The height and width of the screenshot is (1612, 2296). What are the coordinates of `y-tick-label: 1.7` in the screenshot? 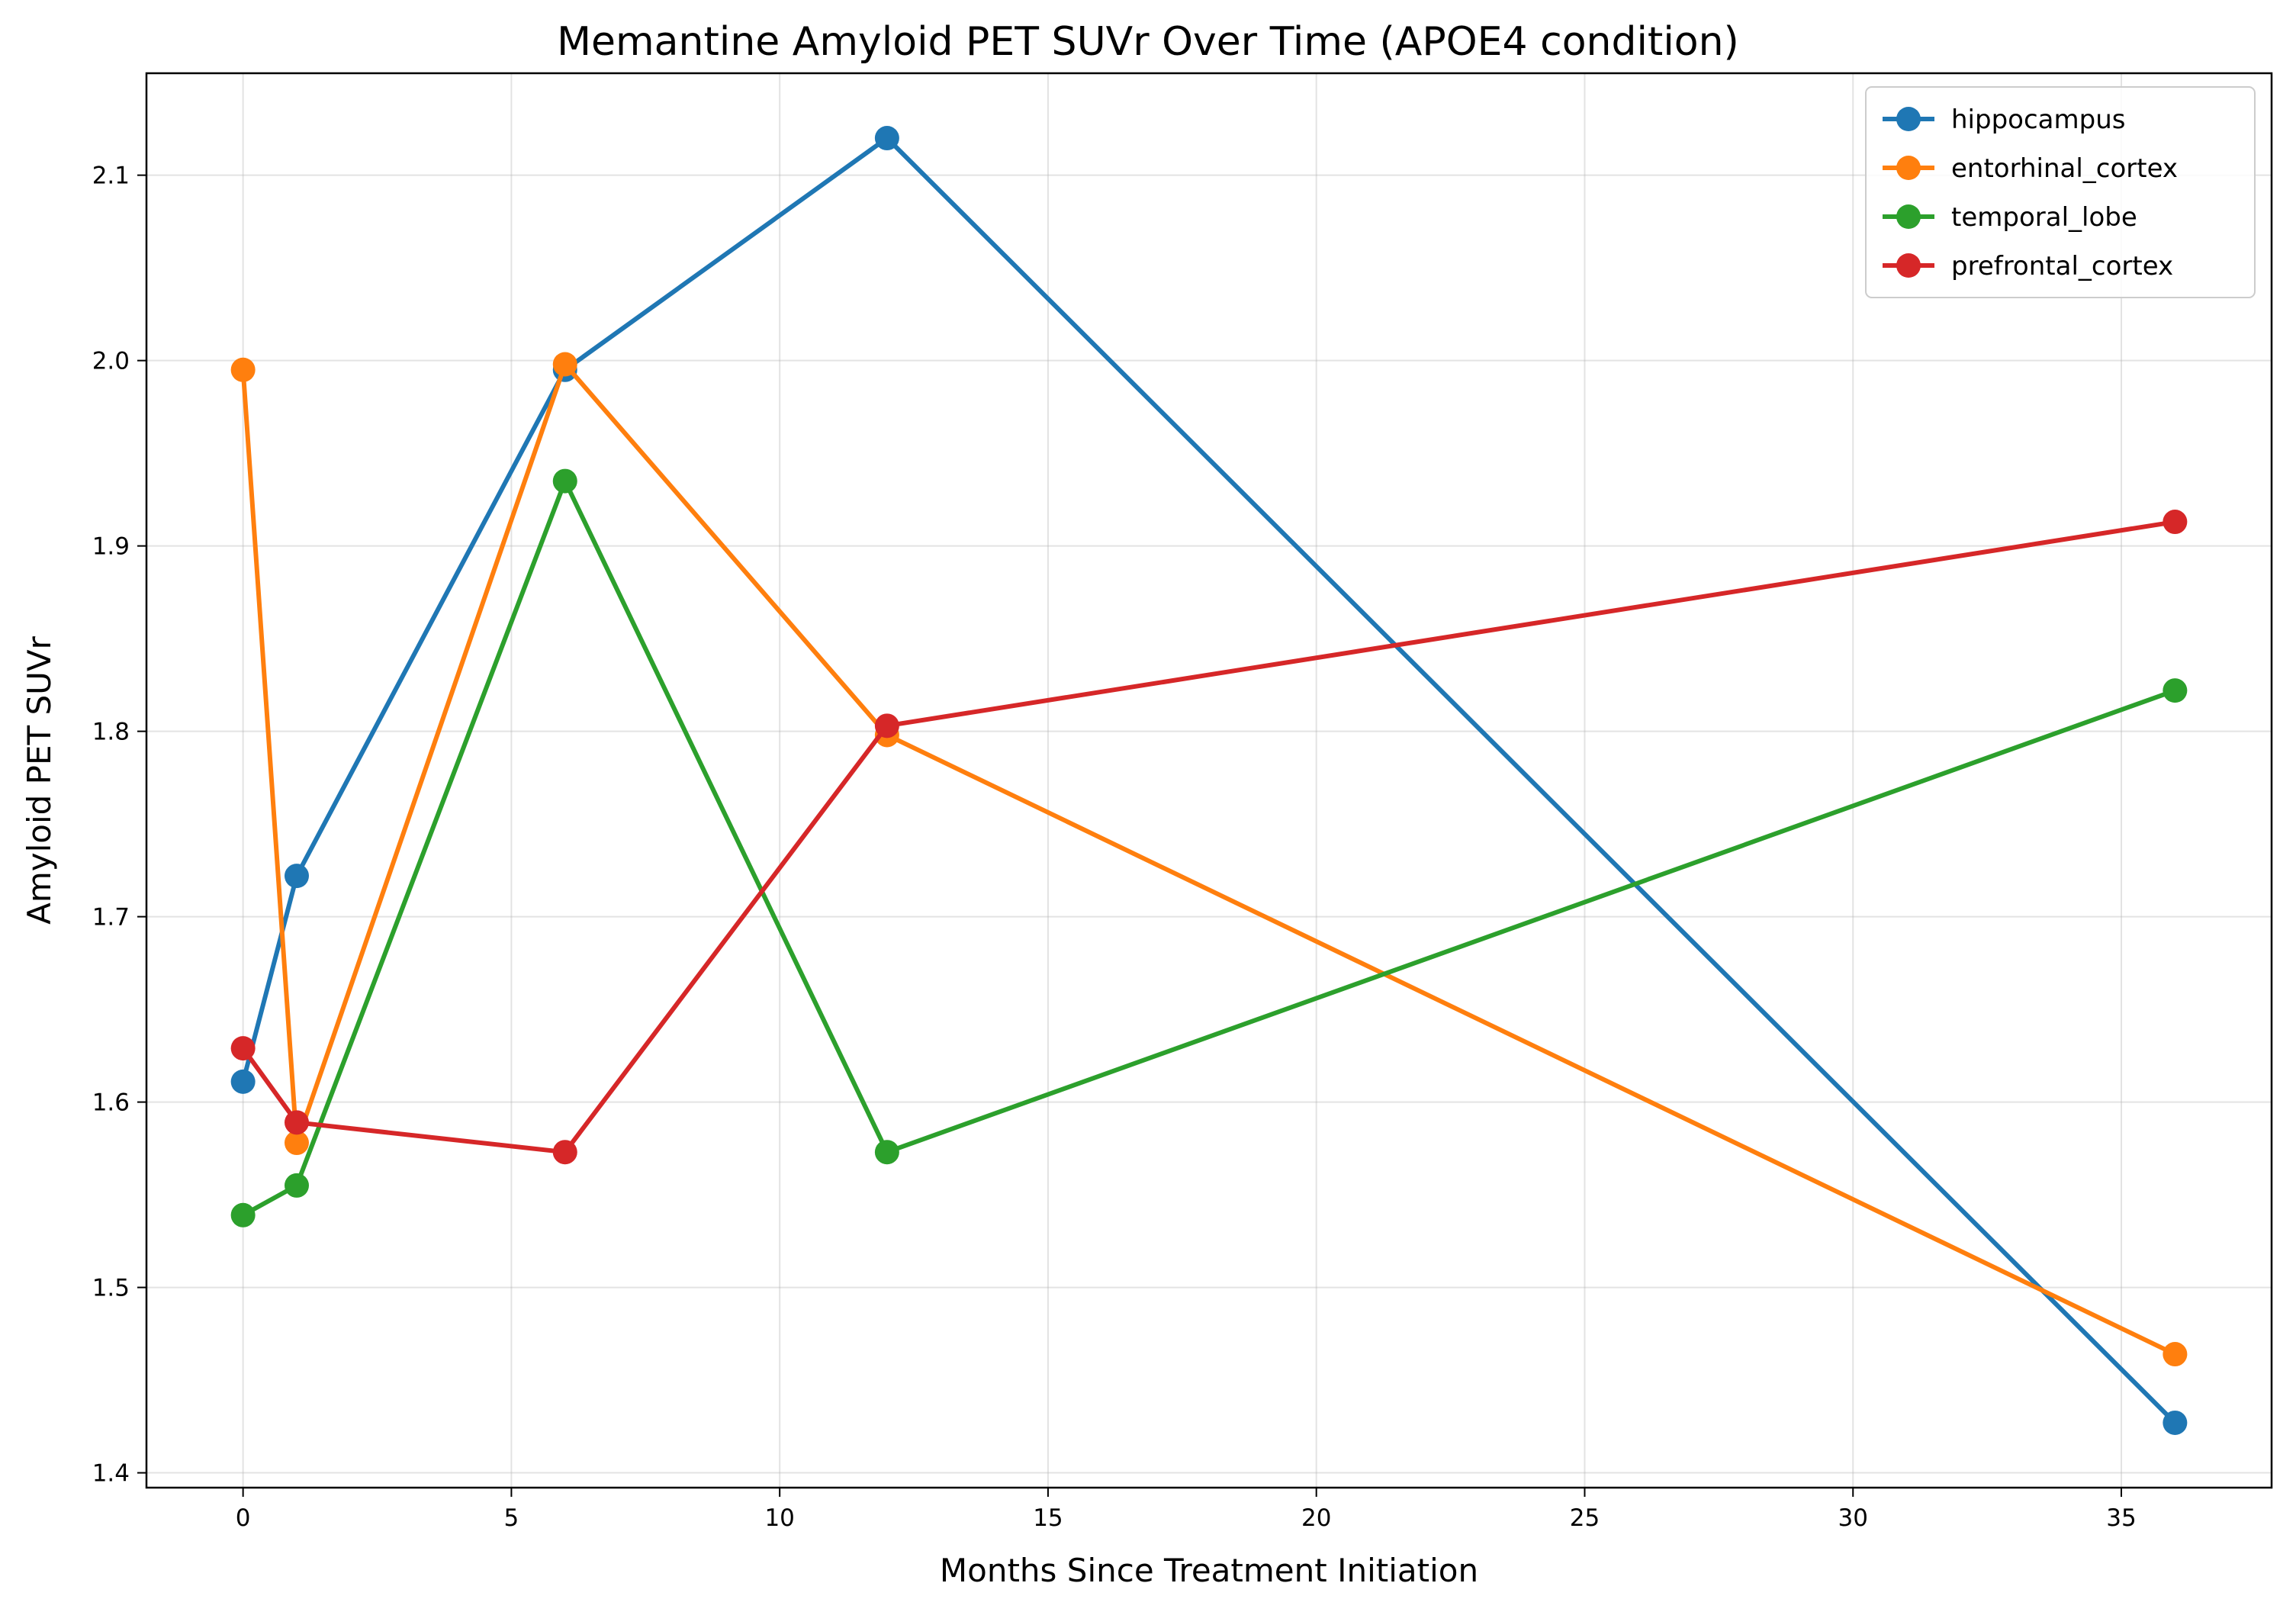 It's located at (111, 918).